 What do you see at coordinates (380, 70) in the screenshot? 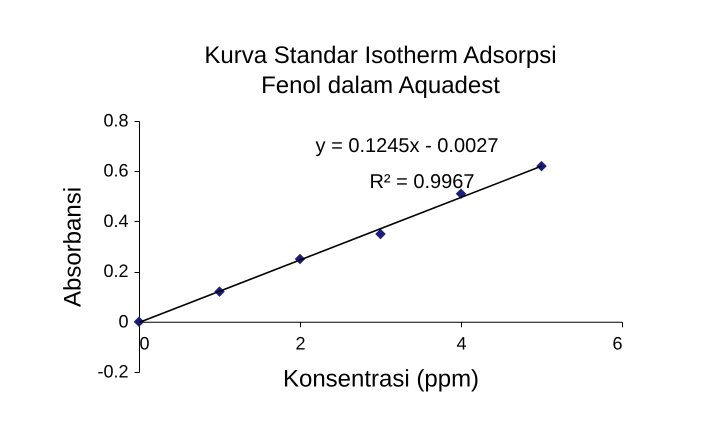
I see `chart-title: Kurva Standar Isotherm Adsorpsi Fenol dalam Aquadest` at bounding box center [380, 70].